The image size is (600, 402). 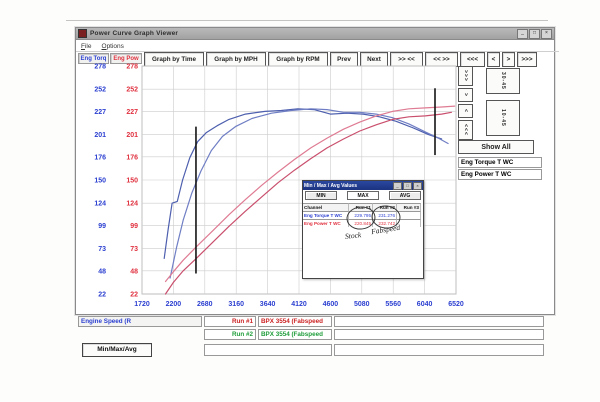 I want to click on col-header-channel: Channel, so click(x=326, y=207).